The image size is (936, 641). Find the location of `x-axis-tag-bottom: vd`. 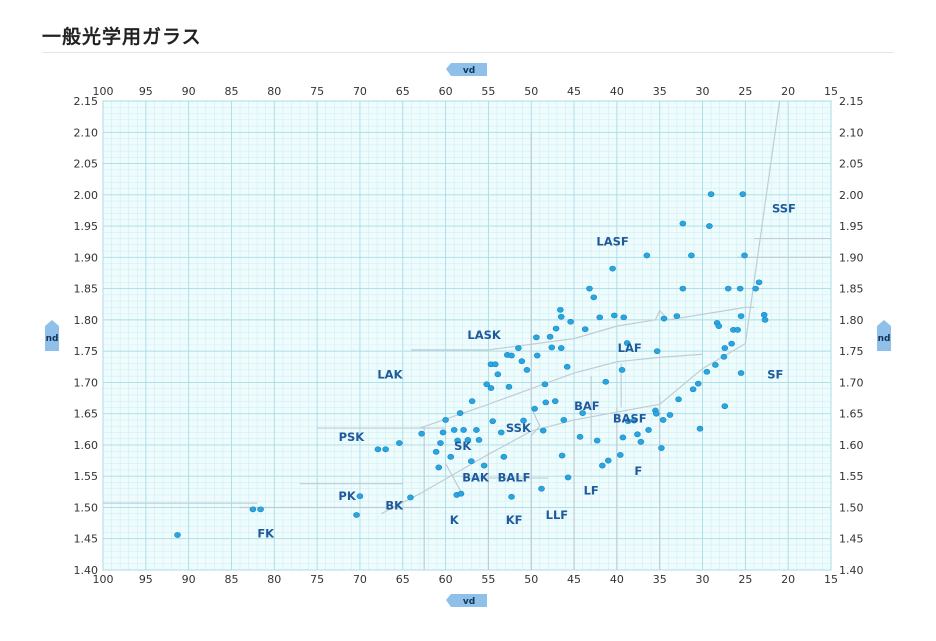

x-axis-tag-bottom: vd is located at coordinates (466, 600).